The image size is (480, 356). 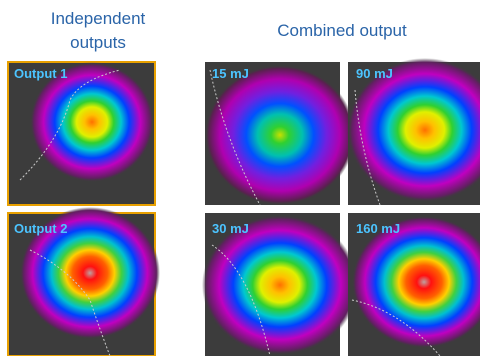 I want to click on right-title: Combined output, so click(x=342, y=30).